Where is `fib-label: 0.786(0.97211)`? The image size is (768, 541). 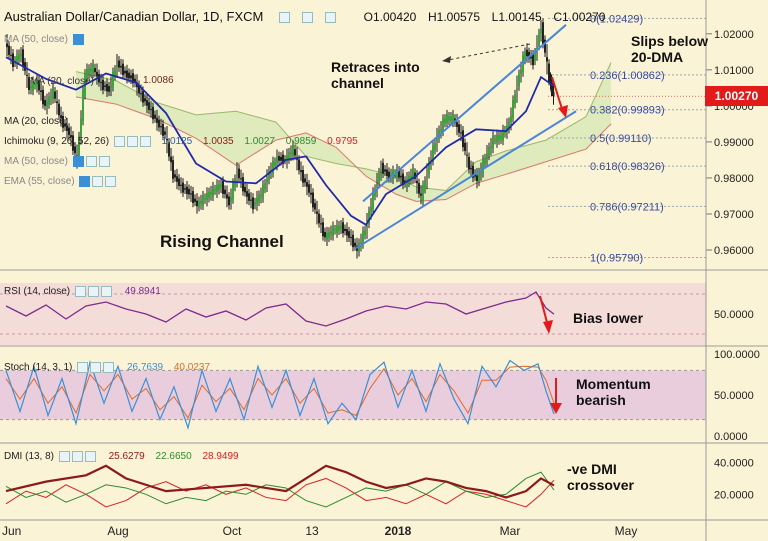 fib-label: 0.786(0.97211) is located at coordinates (627, 207).